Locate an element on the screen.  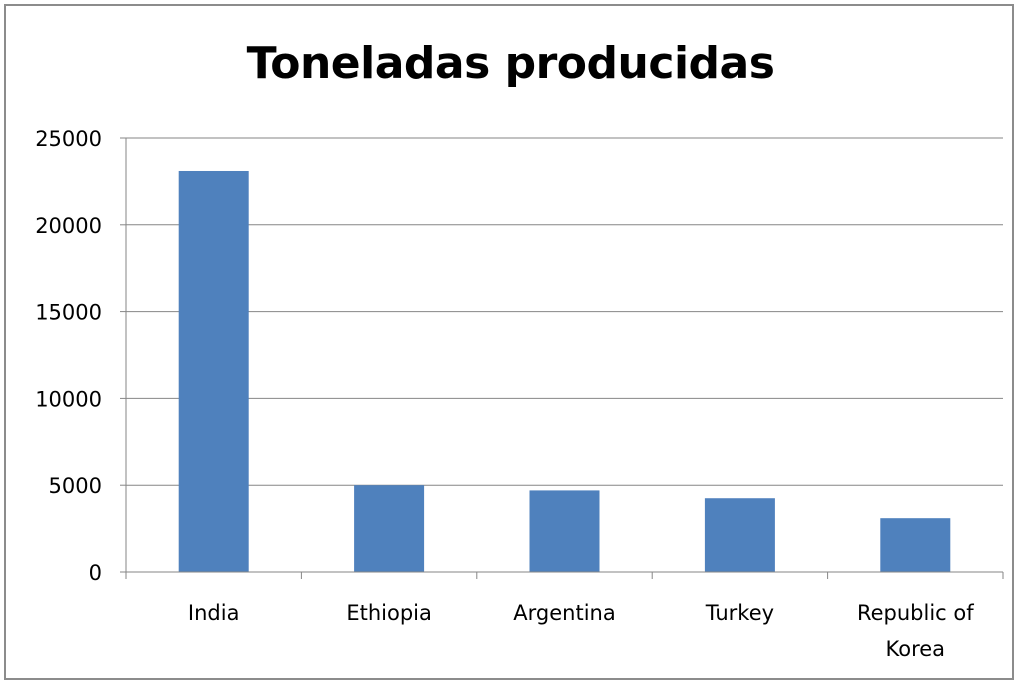
bar-argentina is located at coordinates (564, 531).